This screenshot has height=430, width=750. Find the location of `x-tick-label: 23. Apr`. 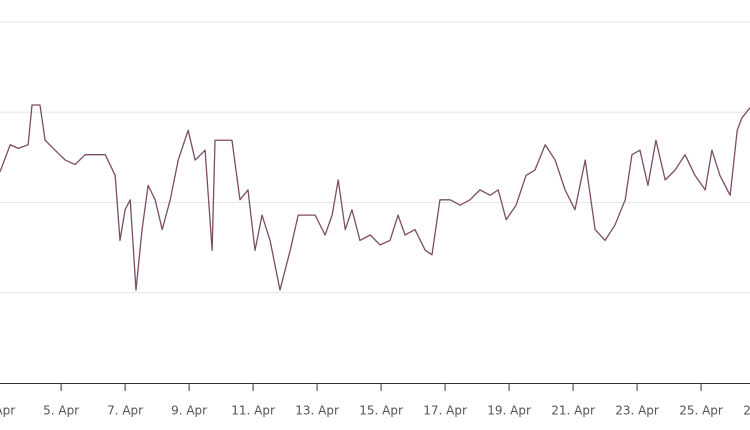

x-tick-label: 23. Apr is located at coordinates (637, 411).